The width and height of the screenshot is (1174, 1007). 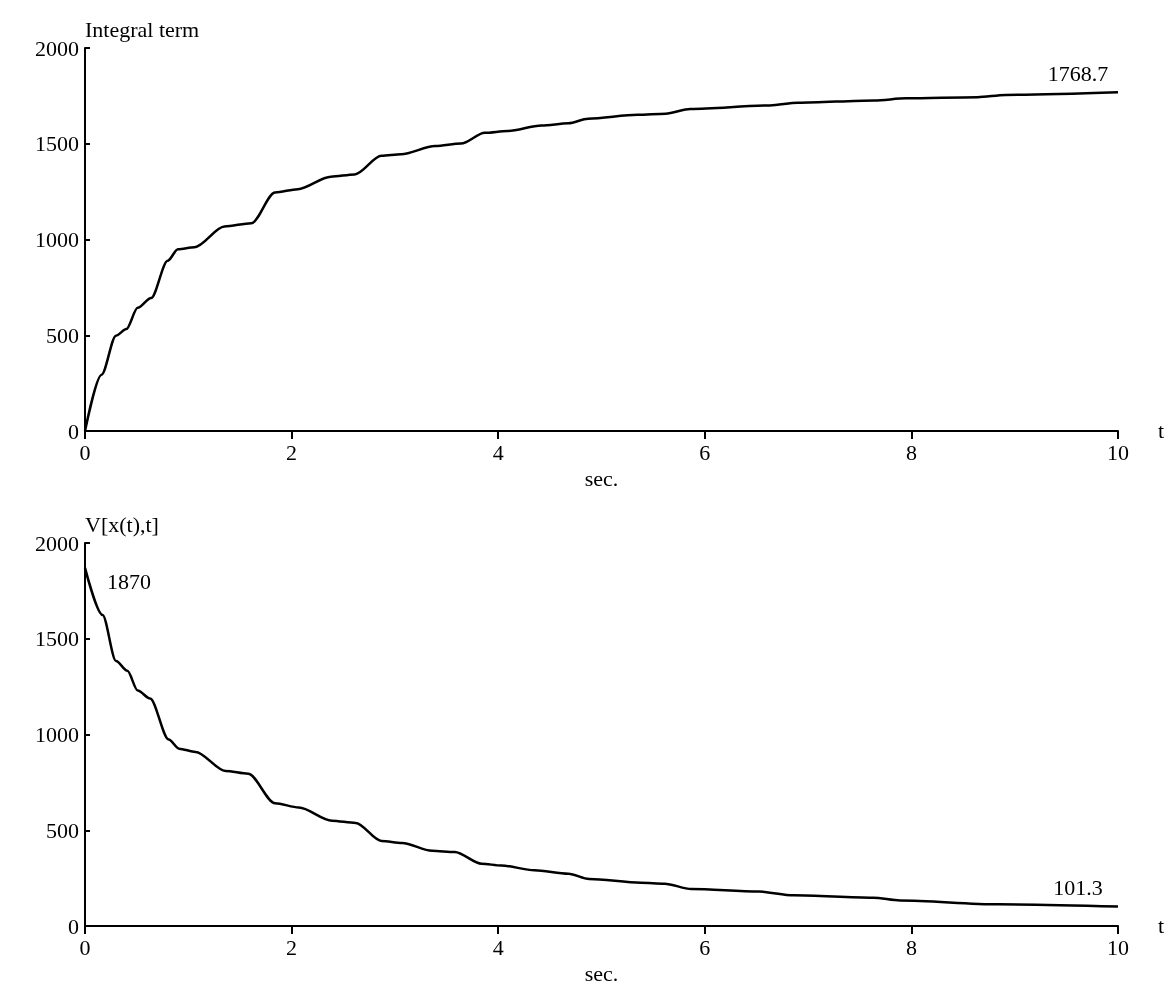 I want to click on data-label: 1870, so click(x=129, y=582).